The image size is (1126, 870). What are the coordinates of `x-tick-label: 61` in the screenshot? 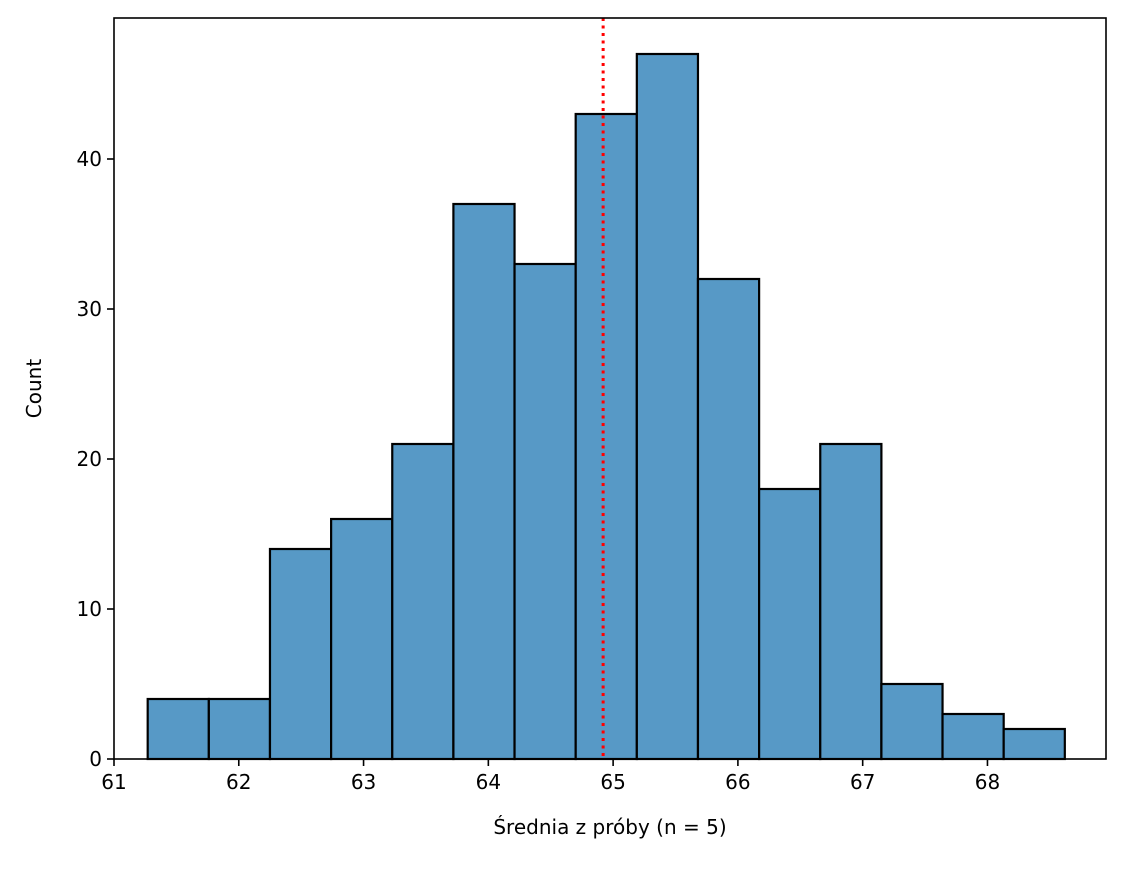 It's located at (113, 782).